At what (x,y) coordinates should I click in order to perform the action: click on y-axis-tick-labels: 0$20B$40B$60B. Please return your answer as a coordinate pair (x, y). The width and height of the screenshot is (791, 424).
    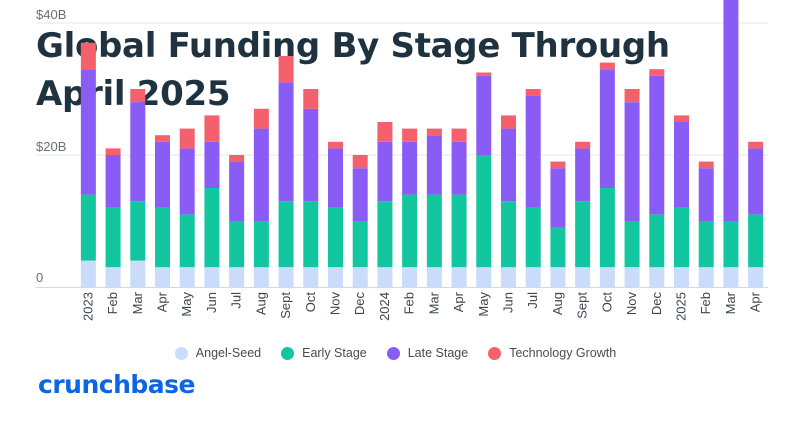
    Looking at the image, I should click on (51, 146).